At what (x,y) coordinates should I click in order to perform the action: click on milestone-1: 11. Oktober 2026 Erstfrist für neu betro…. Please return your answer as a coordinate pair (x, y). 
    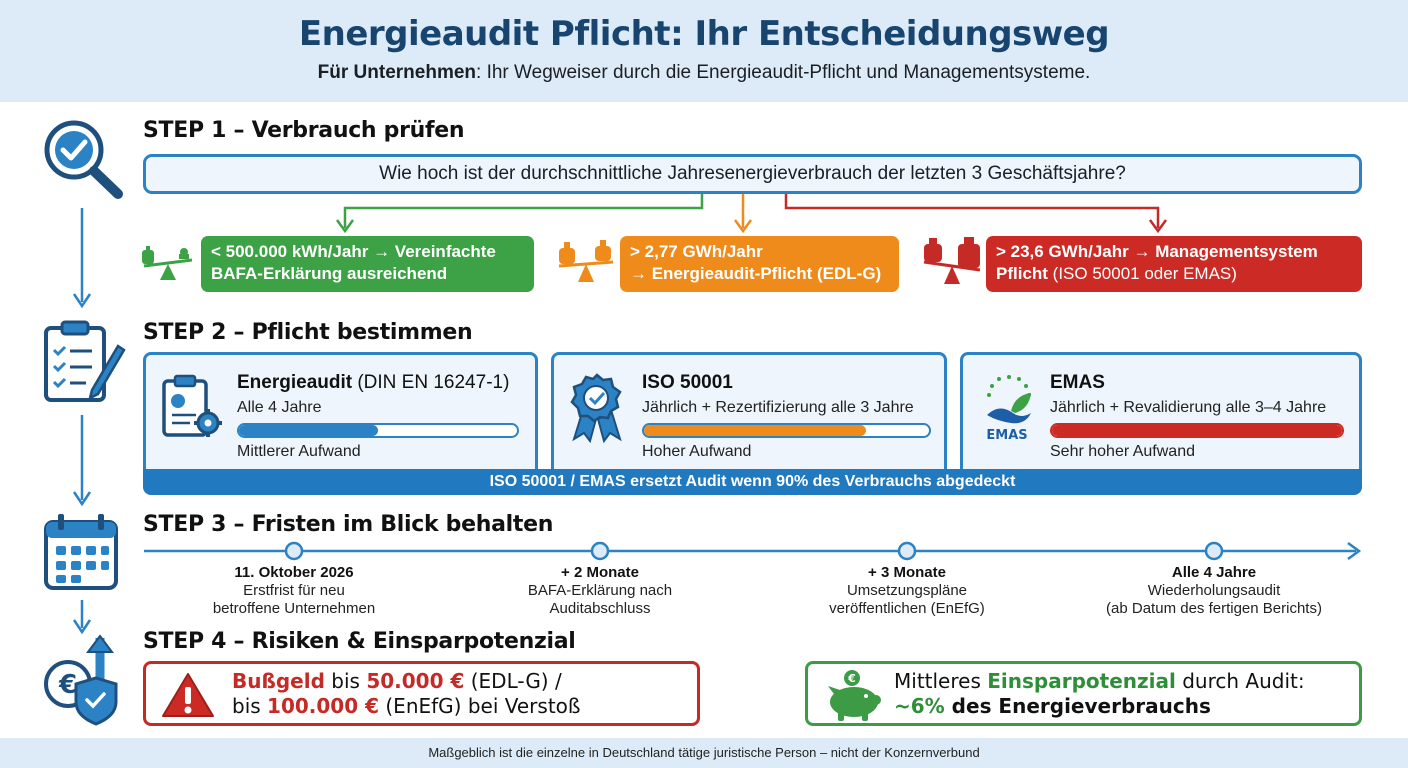
    Looking at the image, I should click on (294, 591).